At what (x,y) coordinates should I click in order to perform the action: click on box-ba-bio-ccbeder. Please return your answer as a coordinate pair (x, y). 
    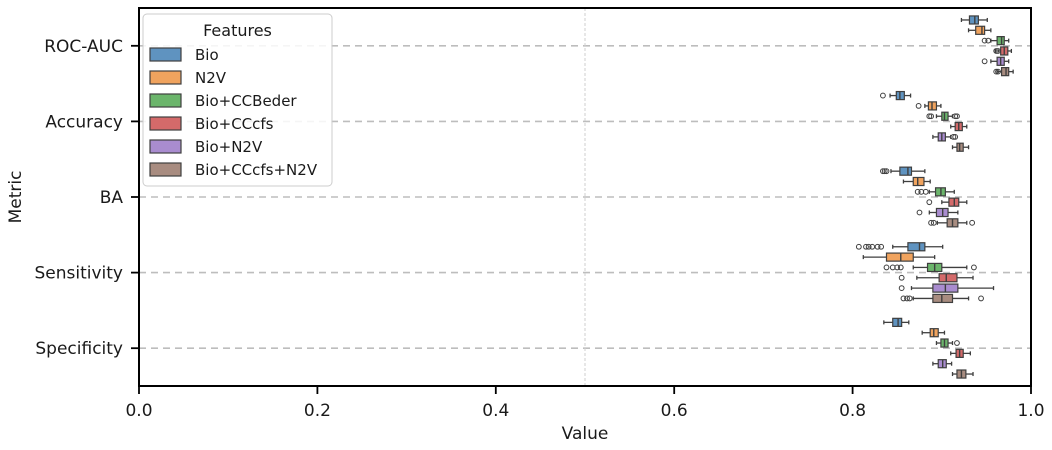
    Looking at the image, I should click on (934, 192).